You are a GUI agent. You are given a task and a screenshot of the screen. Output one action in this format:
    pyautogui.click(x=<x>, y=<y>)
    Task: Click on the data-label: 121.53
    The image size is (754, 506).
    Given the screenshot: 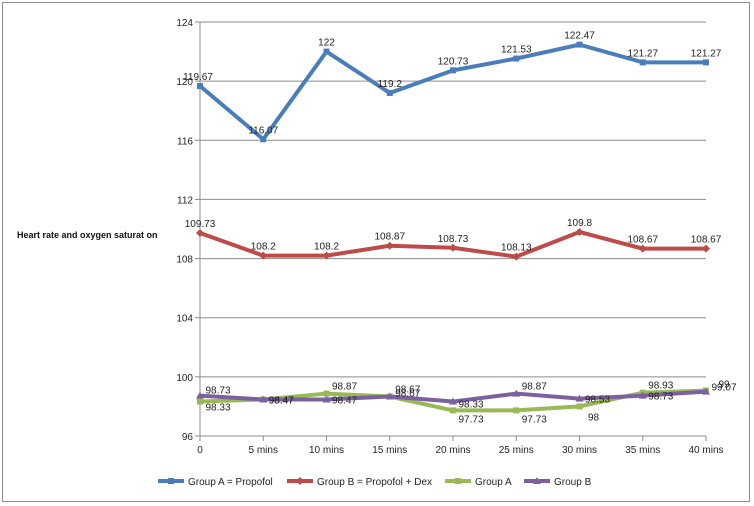 What is the action you would take?
    pyautogui.click(x=516, y=50)
    